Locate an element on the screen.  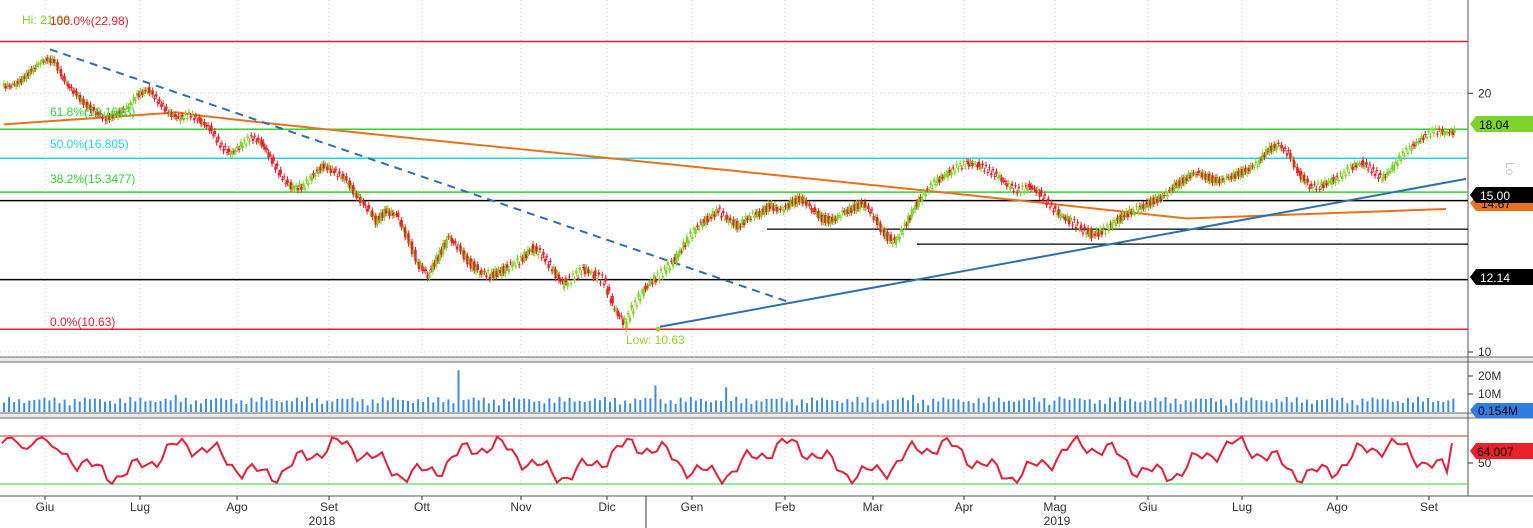
y-tick-label: 10 is located at coordinates (1485, 352).